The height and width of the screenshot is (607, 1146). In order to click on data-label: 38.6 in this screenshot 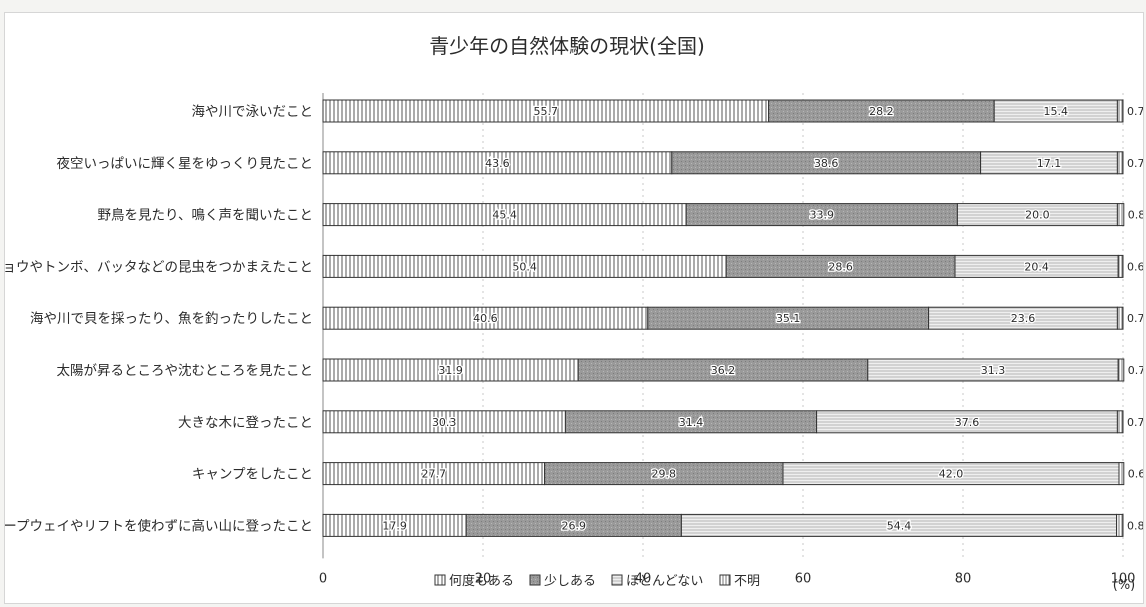, I will do `click(826, 163)`.